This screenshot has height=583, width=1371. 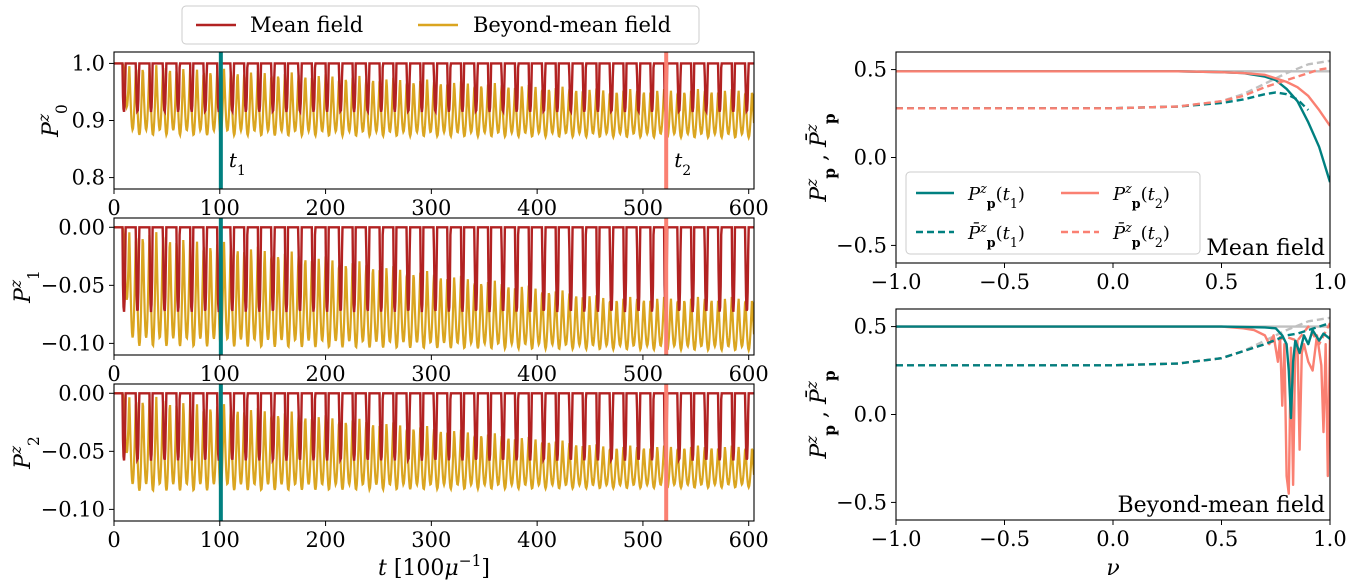 I want to click on y-axis-label-text: Pz2, so click(x=25, y=453).